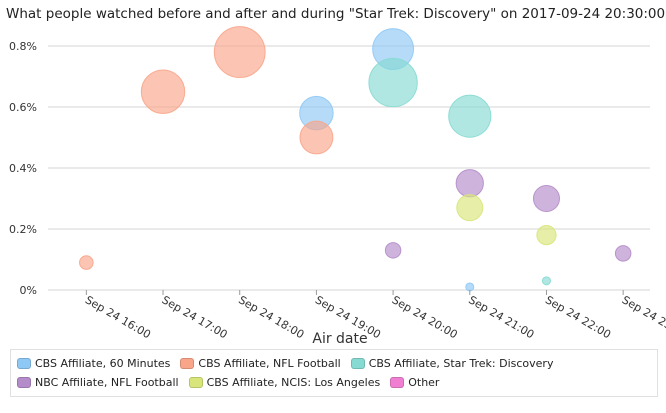 The height and width of the screenshot is (413, 666). What do you see at coordinates (425, 317) in the screenshot?
I see `x-tick-label: Sep 24 20:00` at bounding box center [425, 317].